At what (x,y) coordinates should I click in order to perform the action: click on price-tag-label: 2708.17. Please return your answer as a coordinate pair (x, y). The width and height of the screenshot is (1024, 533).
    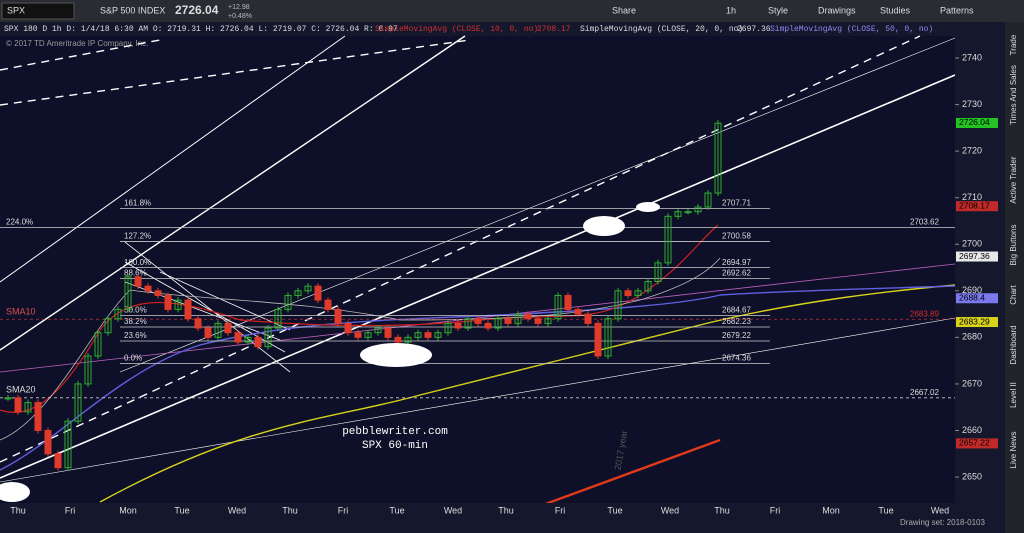
    Looking at the image, I should click on (974, 205).